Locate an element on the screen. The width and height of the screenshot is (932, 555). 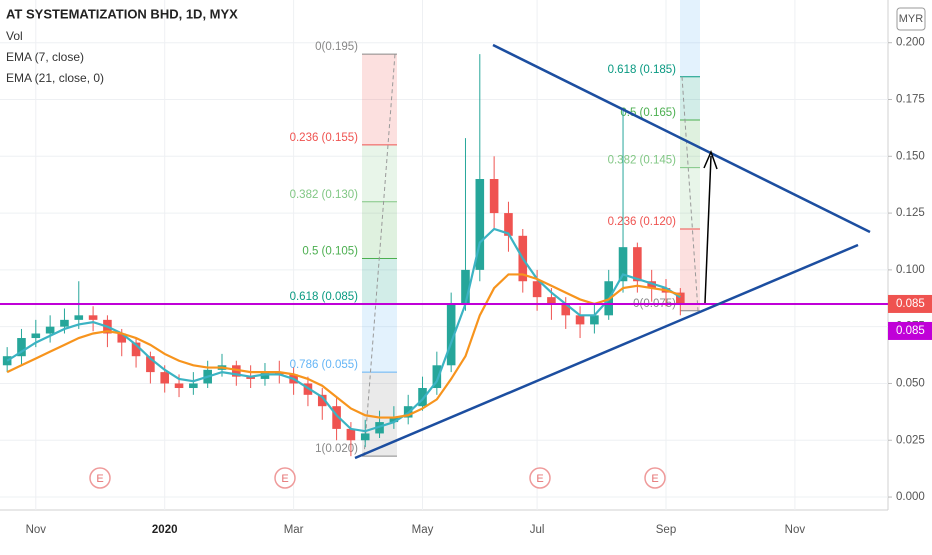
hline-price-label: 0.085 is located at coordinates (910, 331).